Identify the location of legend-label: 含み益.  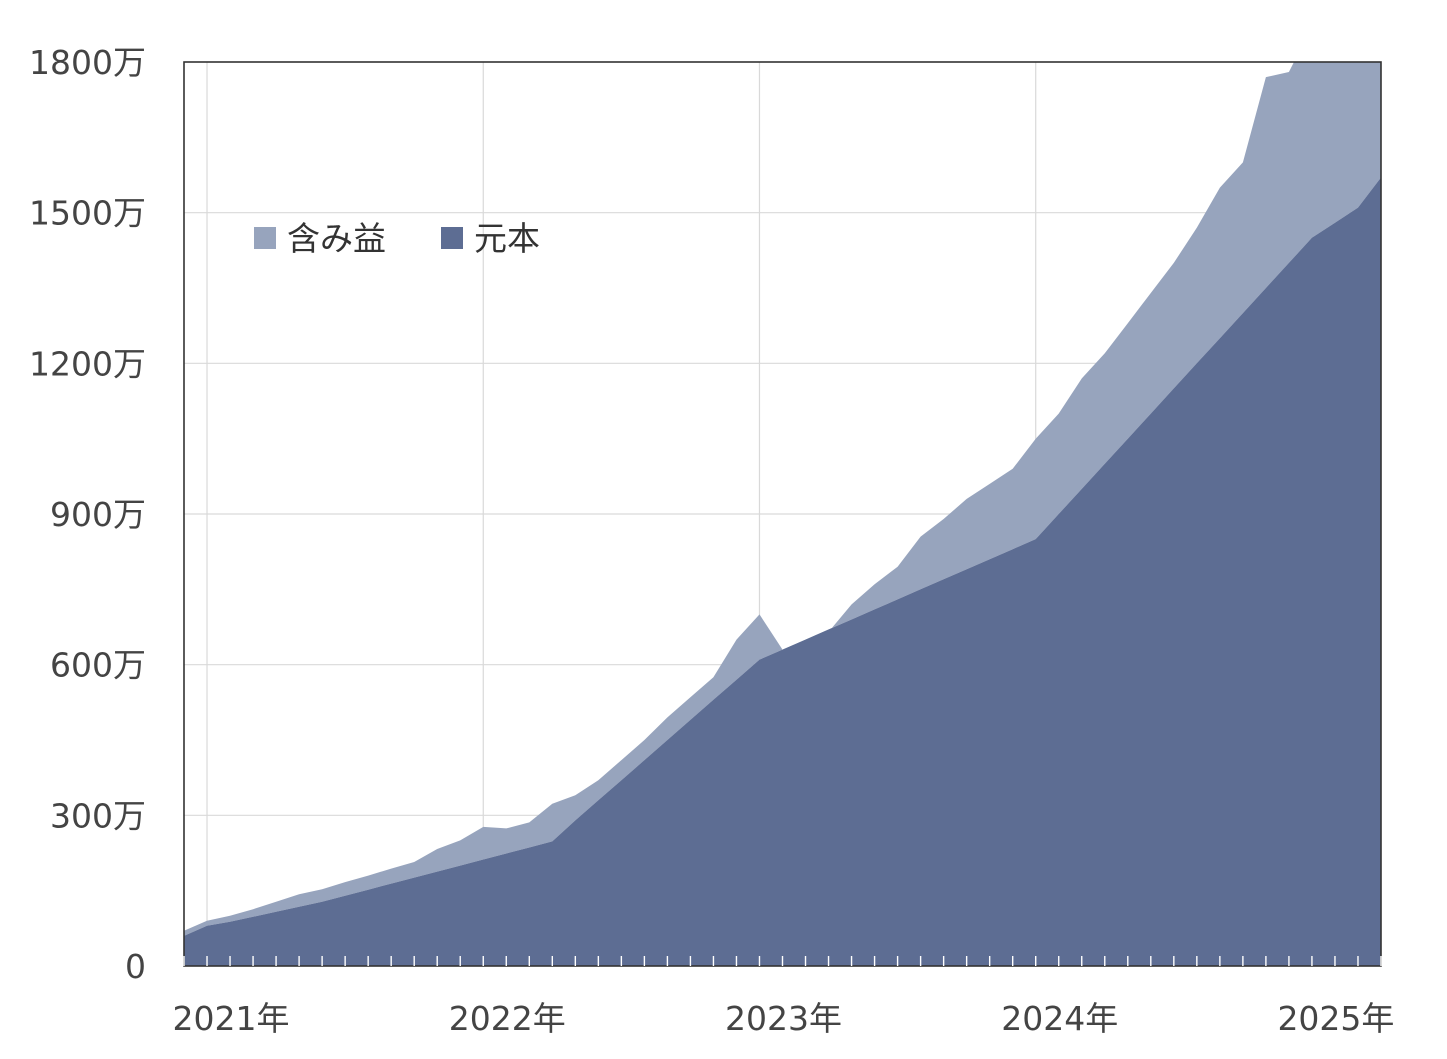
(336, 238).